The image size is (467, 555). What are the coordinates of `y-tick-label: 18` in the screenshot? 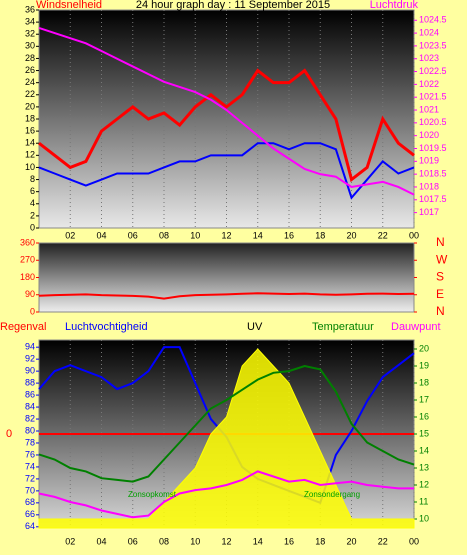 It's located at (30, 118).